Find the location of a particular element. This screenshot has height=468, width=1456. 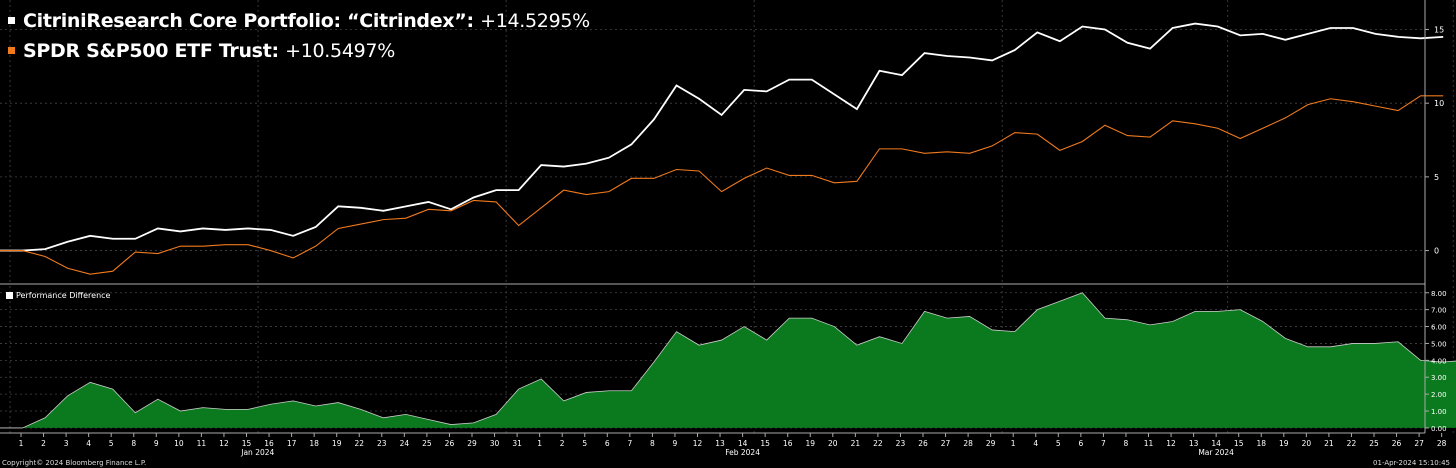

month-label: Mar 2024 is located at coordinates (1216, 452).